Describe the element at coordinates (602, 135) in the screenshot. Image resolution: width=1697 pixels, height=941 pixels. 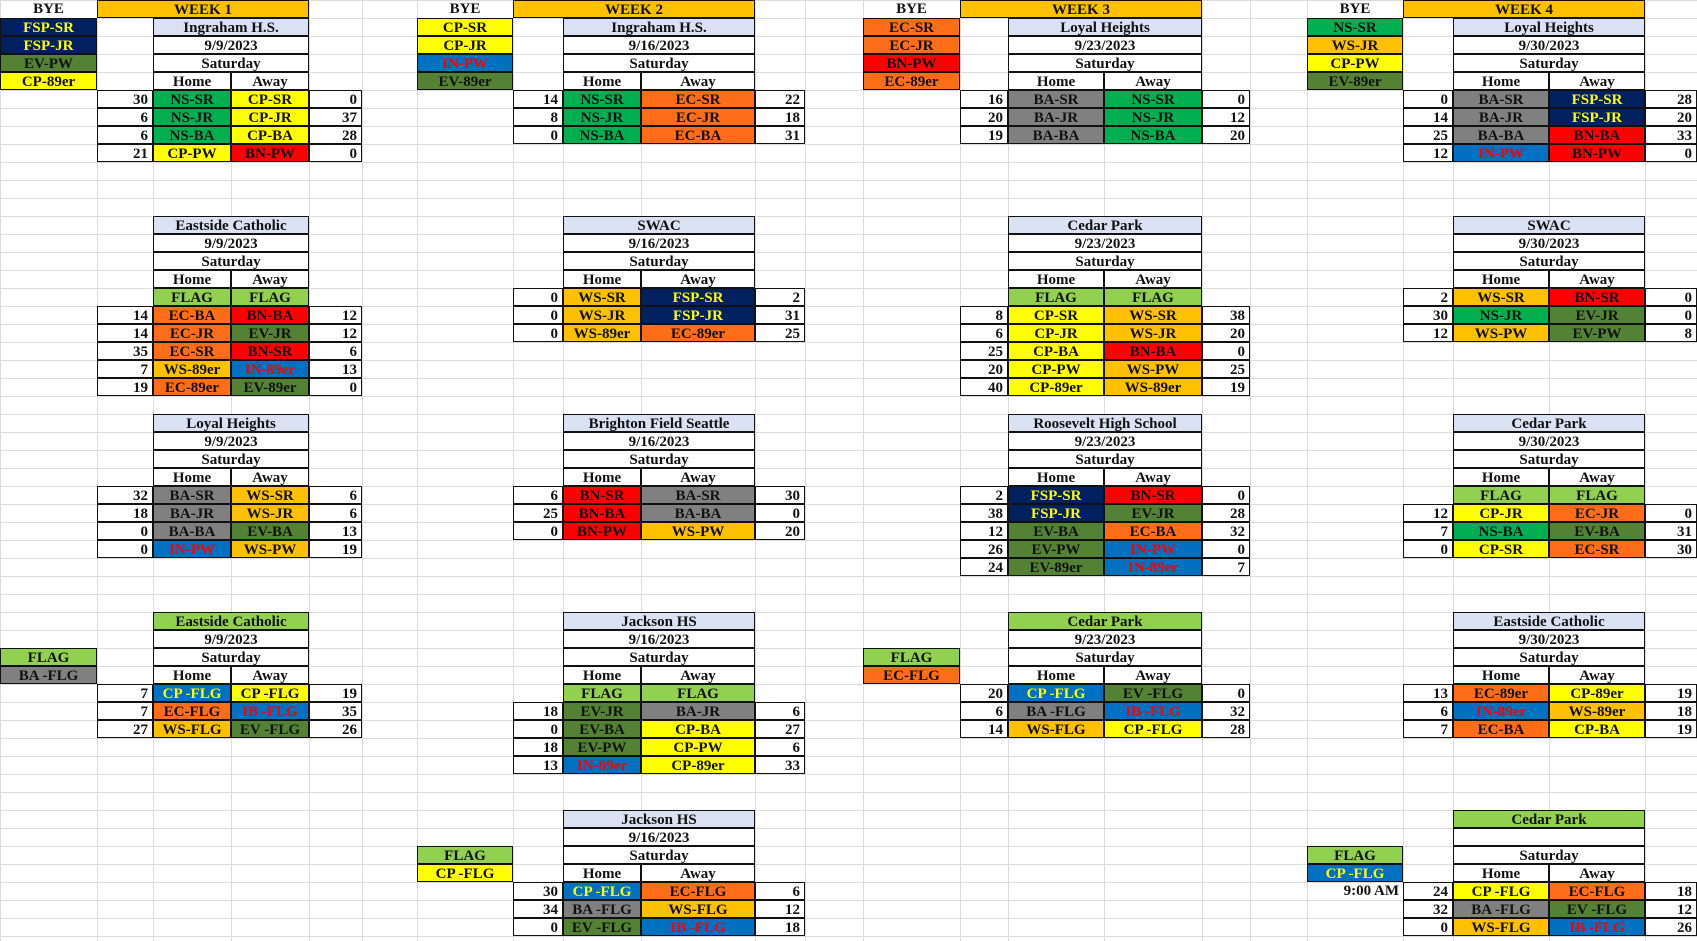
I see `home-team: NS-BA` at that location.